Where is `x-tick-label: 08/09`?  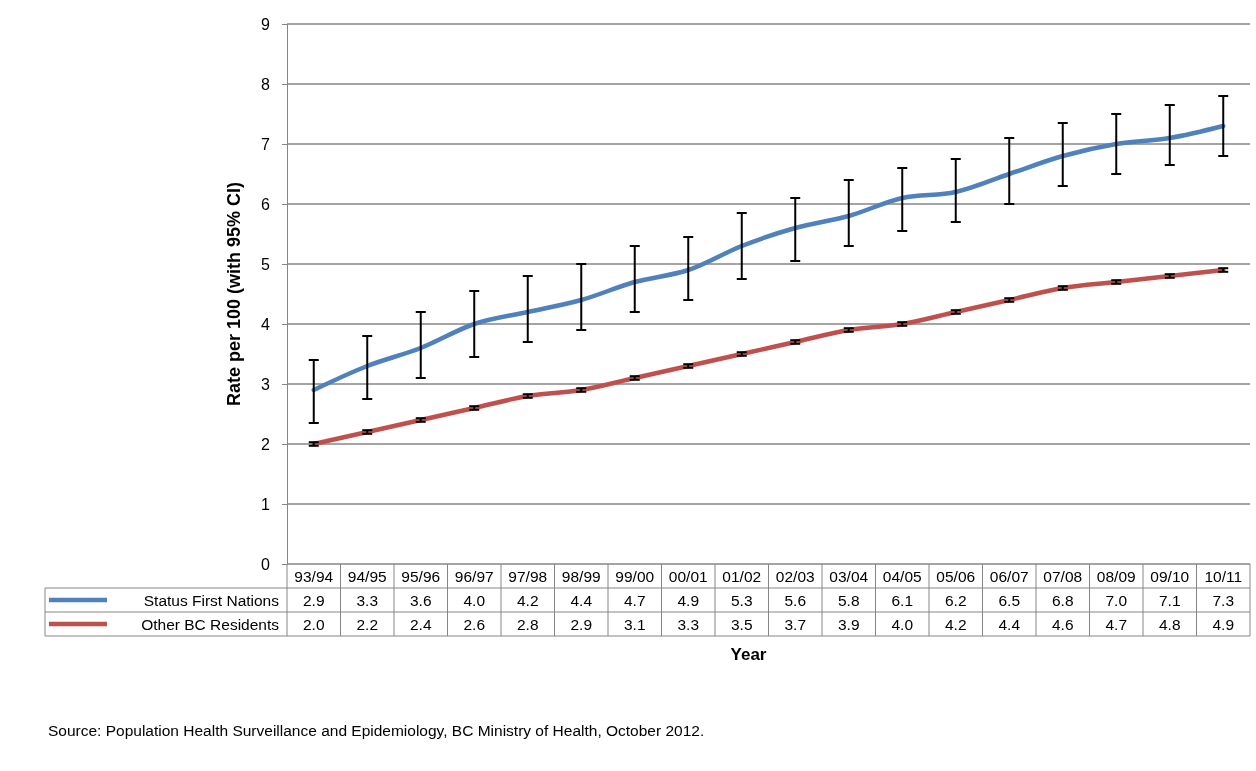
x-tick-label: 08/09 is located at coordinates (1116, 576).